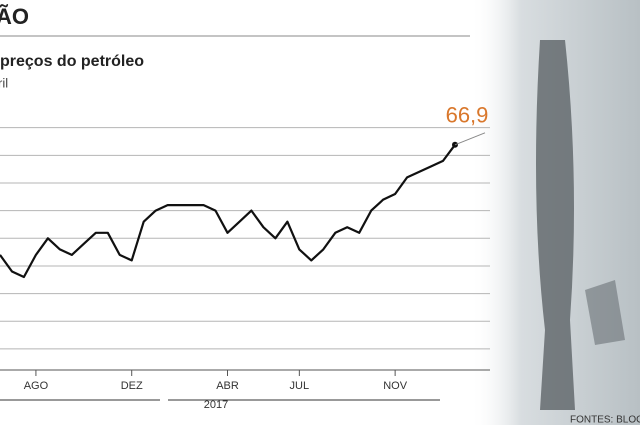 This screenshot has height=430, width=640. I want to click on photo-gusher, so click(555, 225).